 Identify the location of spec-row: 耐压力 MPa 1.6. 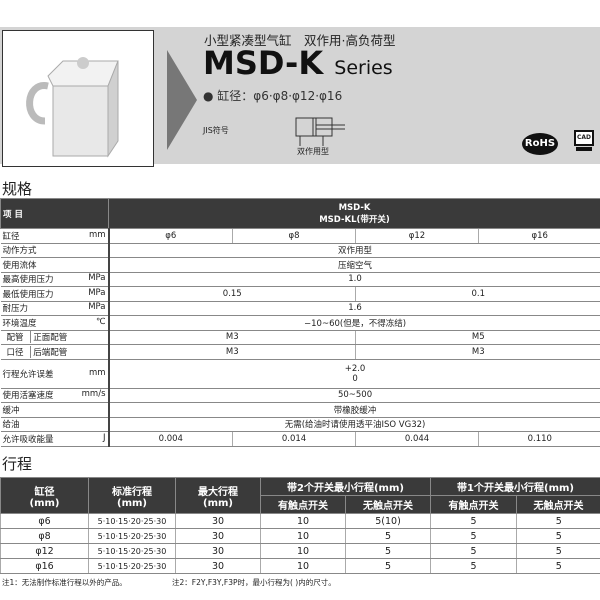
(300, 308).